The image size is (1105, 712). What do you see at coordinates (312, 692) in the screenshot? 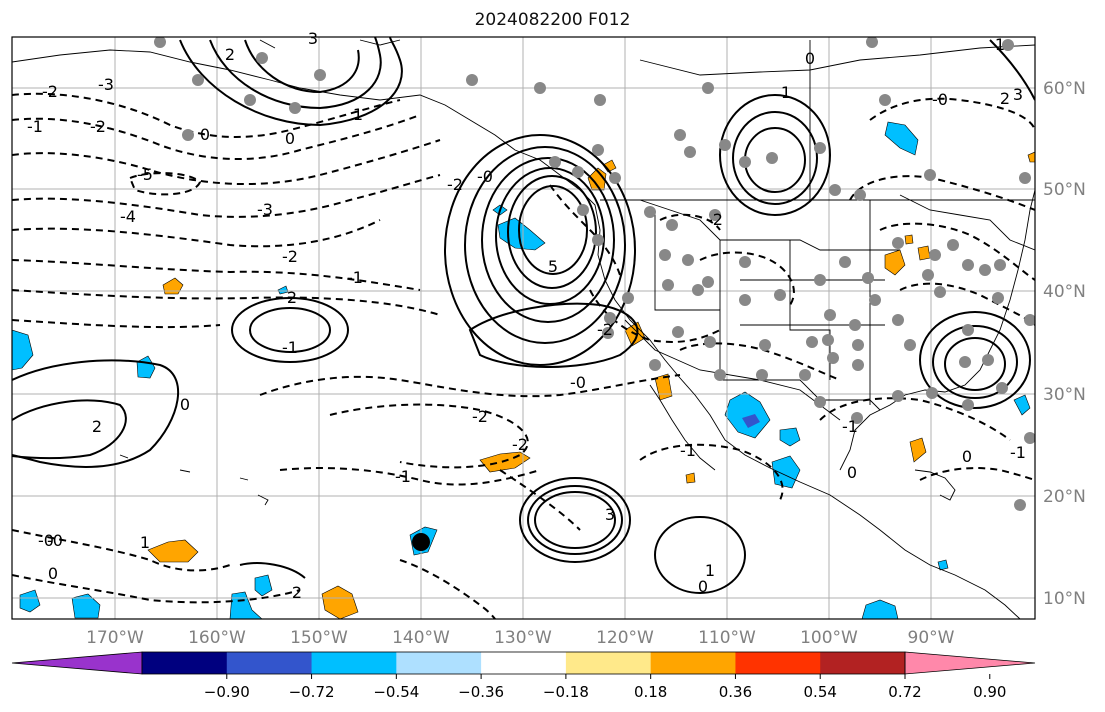
I see `colorbar-tick-label: −0.72` at bounding box center [312, 692].